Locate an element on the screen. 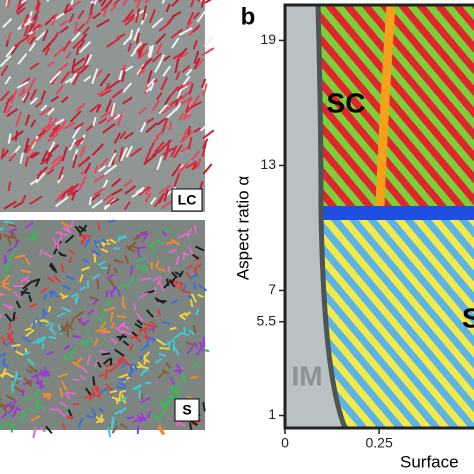  region-s is located at coordinates (397, 320).